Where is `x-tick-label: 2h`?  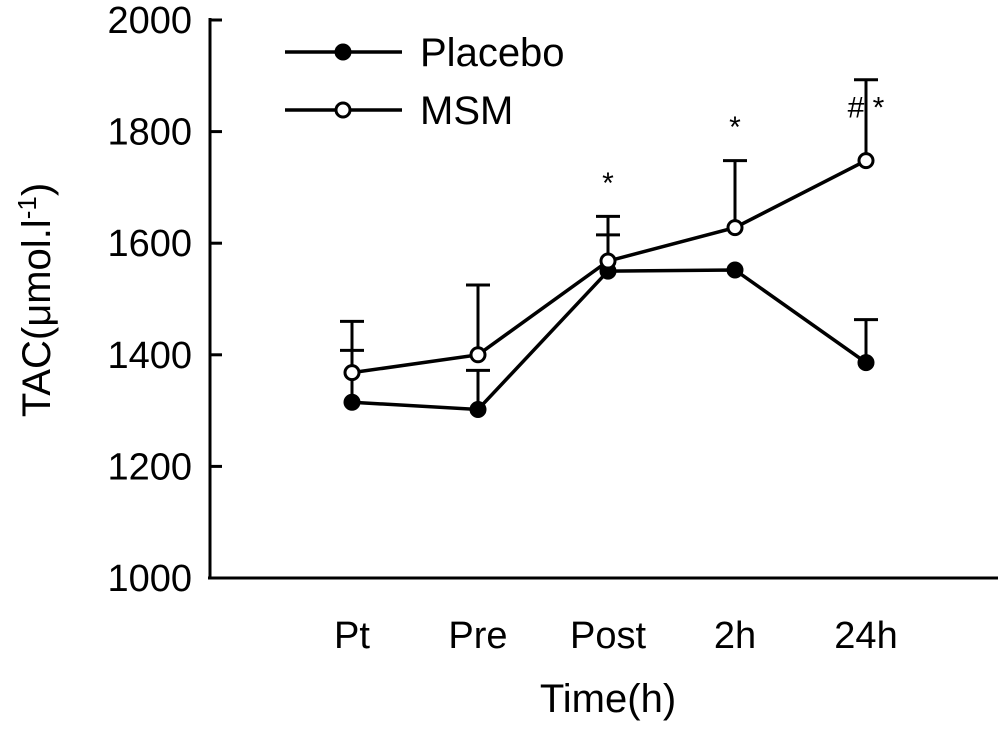
x-tick-label: 2h is located at coordinates (735, 636).